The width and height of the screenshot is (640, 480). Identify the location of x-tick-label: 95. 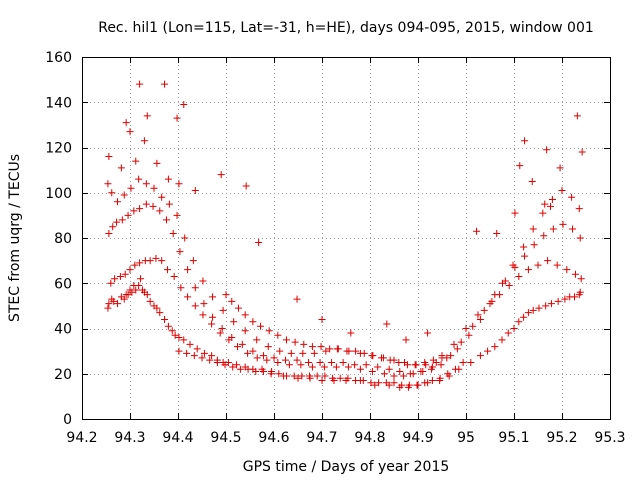
(466, 438).